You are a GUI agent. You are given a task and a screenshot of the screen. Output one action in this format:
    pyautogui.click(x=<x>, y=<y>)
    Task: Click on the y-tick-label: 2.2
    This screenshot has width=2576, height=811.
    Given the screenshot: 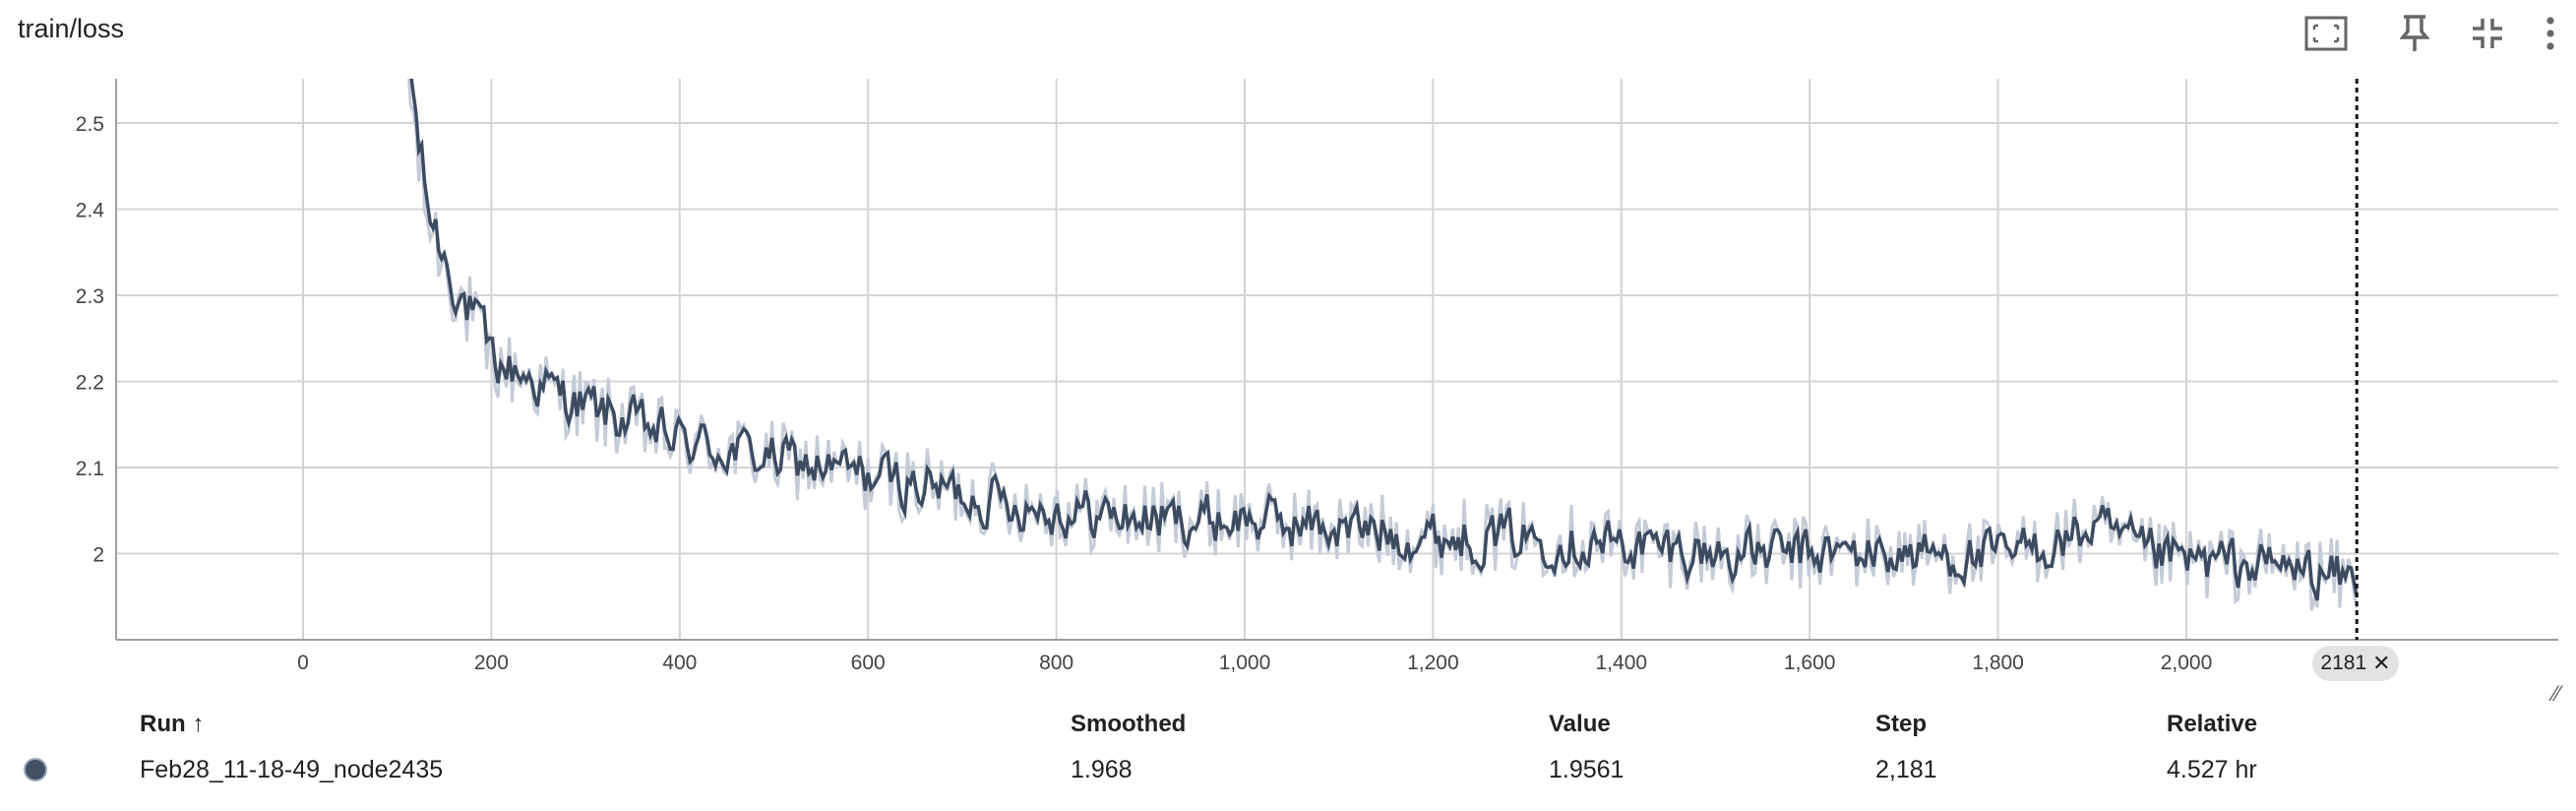 What is the action you would take?
    pyautogui.click(x=90, y=383)
    